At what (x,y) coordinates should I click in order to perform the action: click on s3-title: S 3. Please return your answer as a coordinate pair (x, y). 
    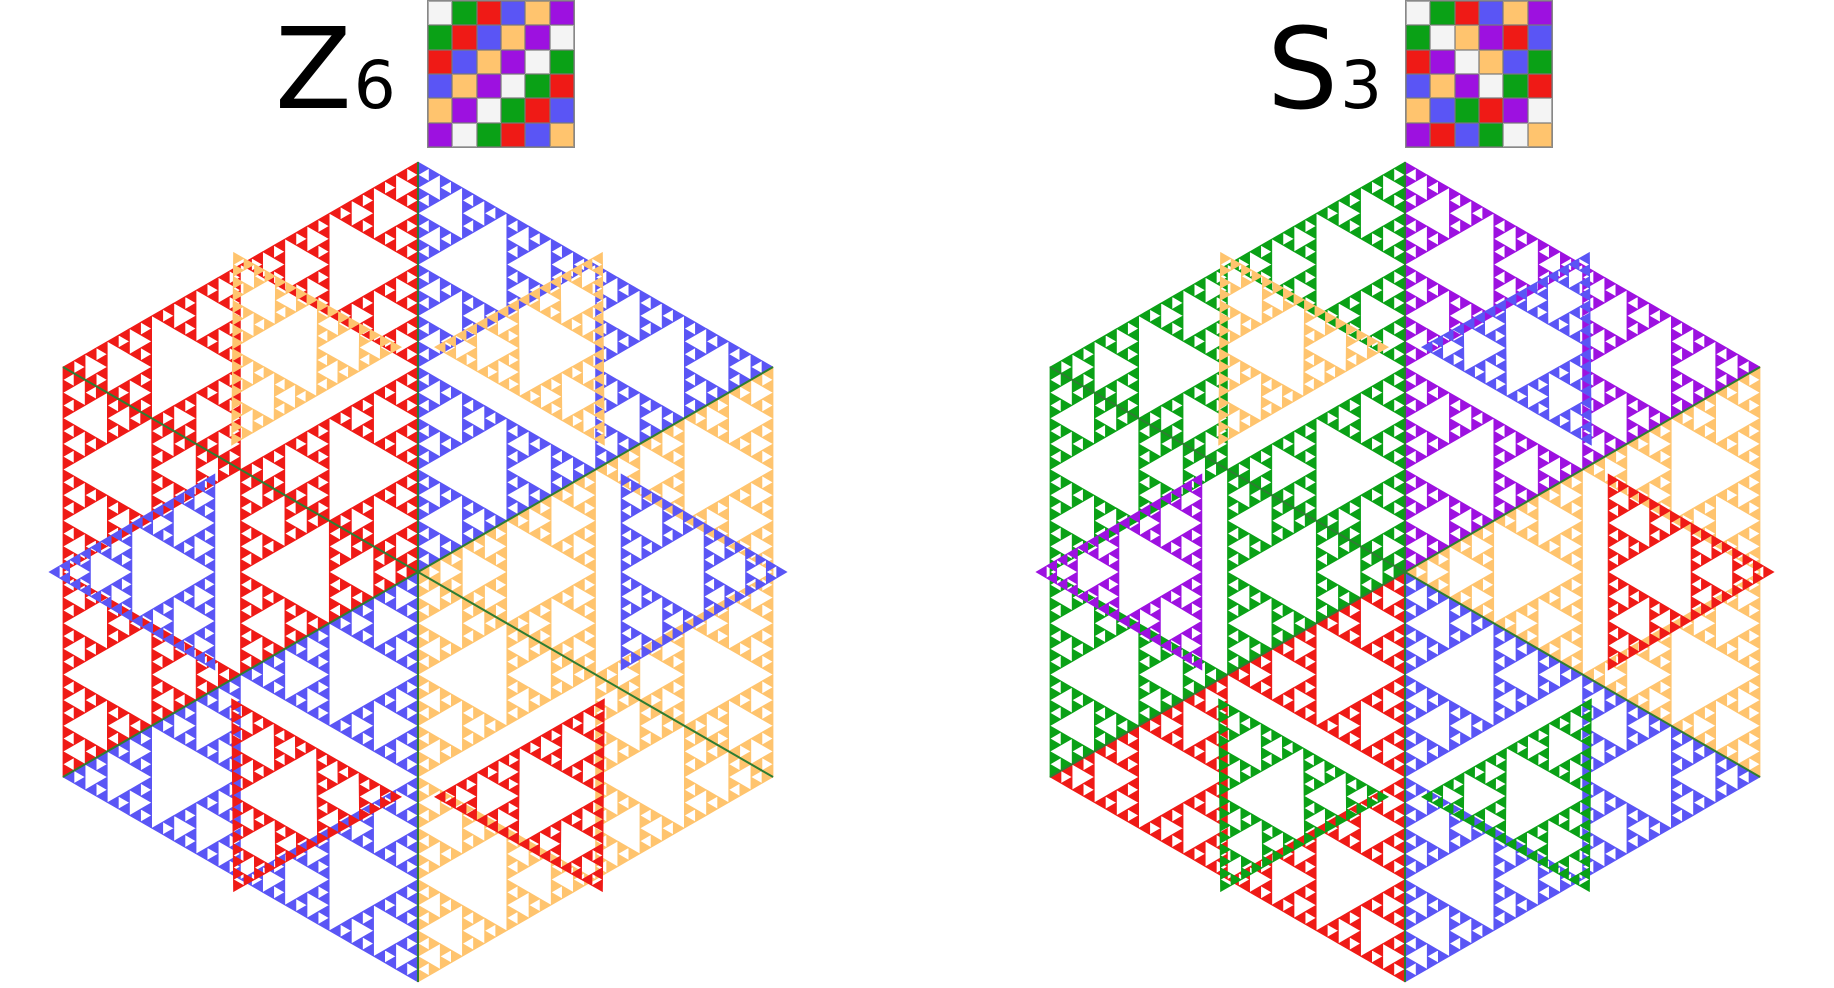
    Looking at the image, I should click on (1324, 74).